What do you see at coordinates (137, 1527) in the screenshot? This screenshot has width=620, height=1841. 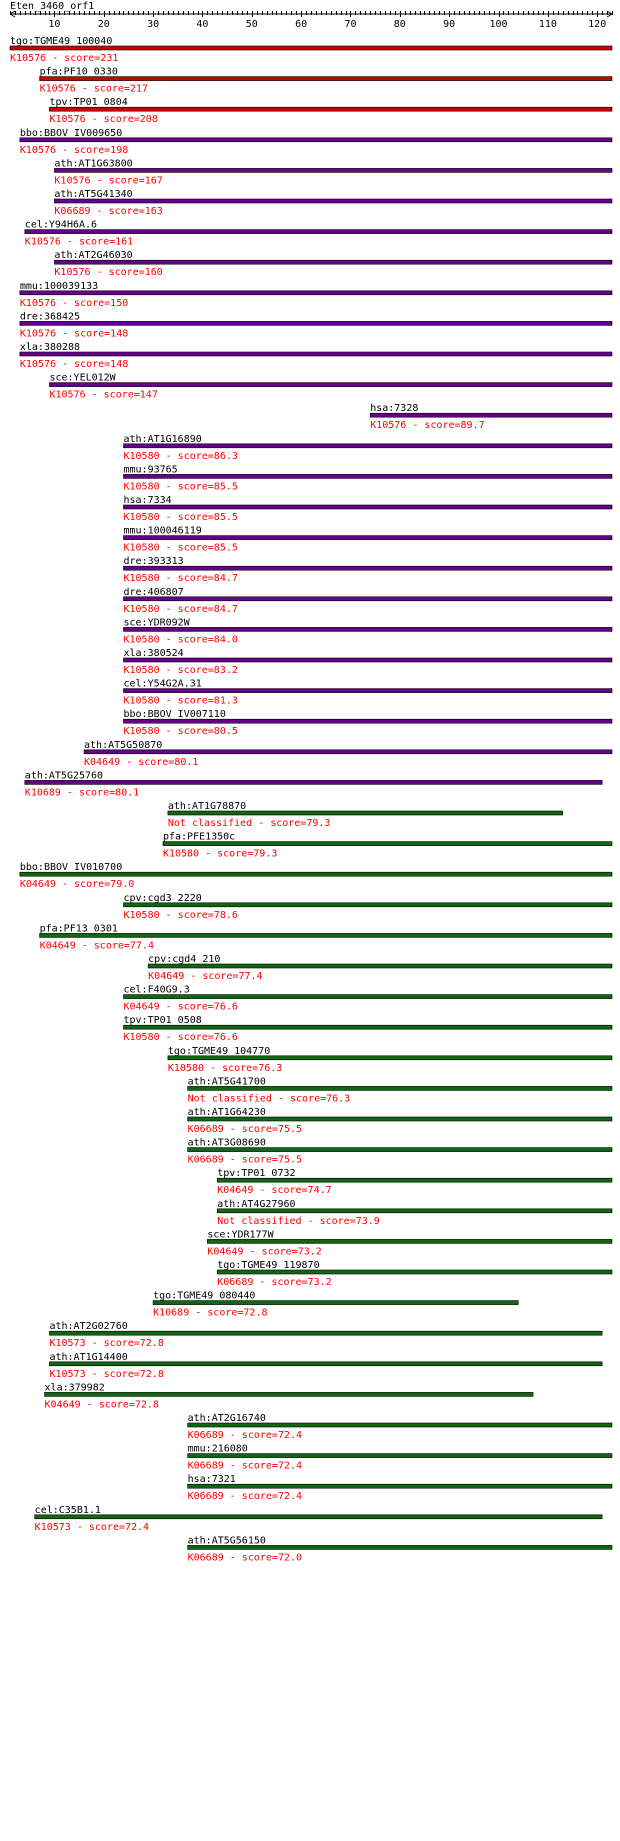 I see `hit-score: 72.4` at bounding box center [137, 1527].